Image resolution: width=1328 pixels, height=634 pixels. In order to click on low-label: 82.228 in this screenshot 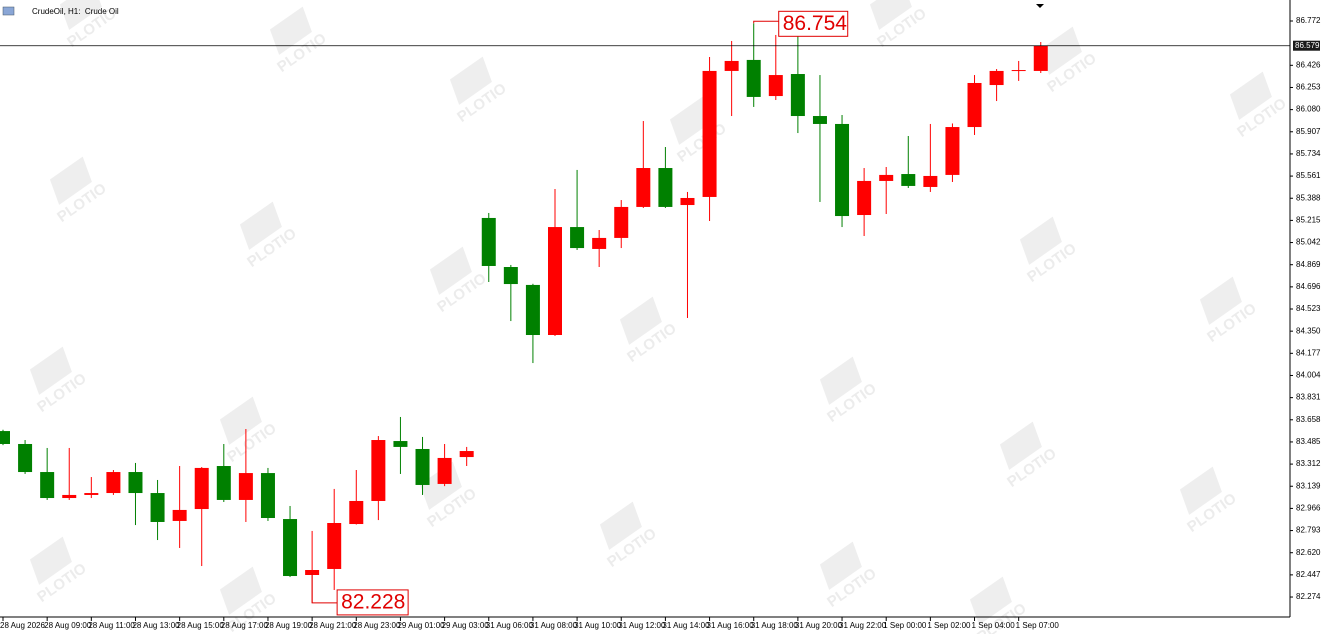, I will do `click(373, 601)`.